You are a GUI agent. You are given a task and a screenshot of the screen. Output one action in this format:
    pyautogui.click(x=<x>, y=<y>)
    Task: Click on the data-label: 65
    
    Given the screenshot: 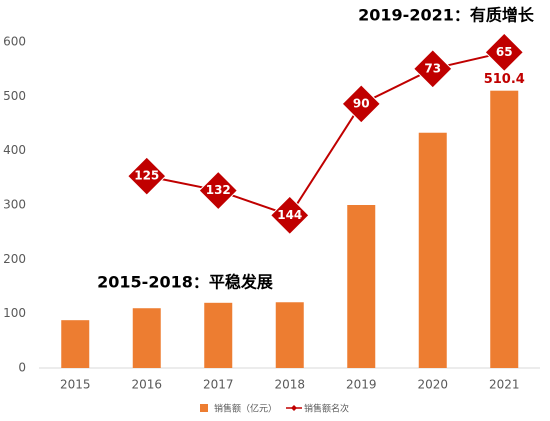 What is the action you would take?
    pyautogui.click(x=504, y=52)
    